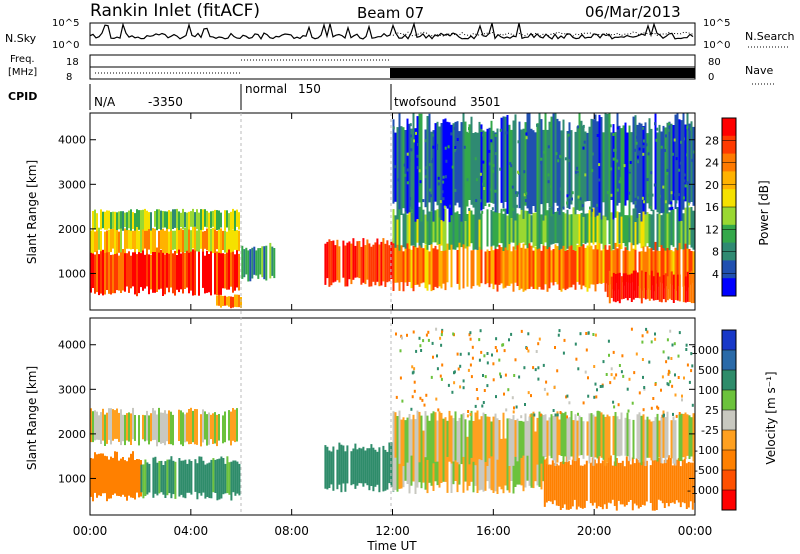  I want to click on x-axis-label: Time UT, so click(391, 546).